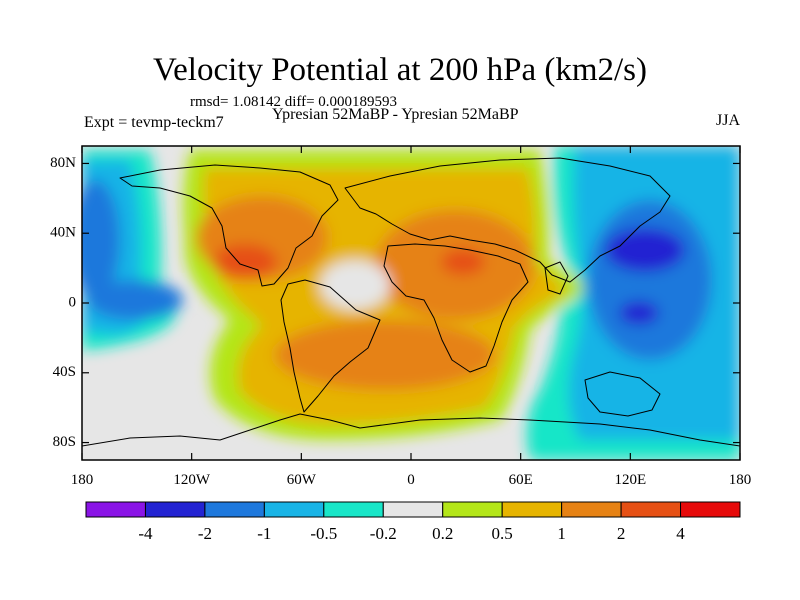 The height and width of the screenshot is (600, 800). What do you see at coordinates (73, 302) in the screenshot?
I see `lat-tick-label: 0` at bounding box center [73, 302].